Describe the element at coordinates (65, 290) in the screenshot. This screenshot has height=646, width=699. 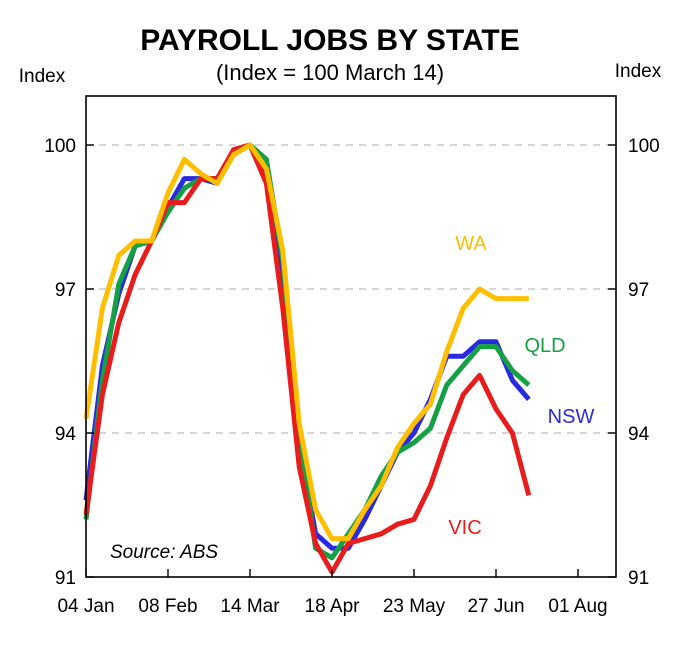
I see `ytick-label-left-97: 97` at that location.